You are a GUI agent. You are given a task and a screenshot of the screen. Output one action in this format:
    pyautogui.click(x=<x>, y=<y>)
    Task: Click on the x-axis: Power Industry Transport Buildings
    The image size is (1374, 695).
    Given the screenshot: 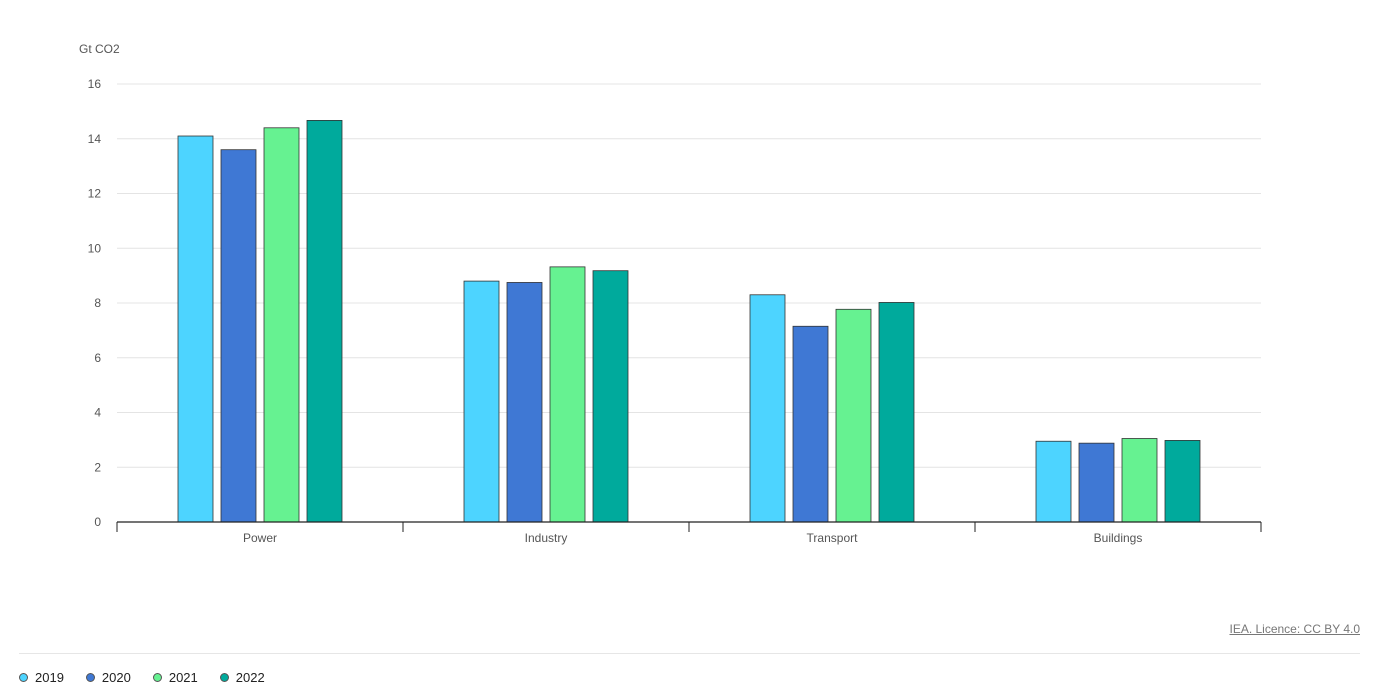 What is the action you would take?
    pyautogui.click(x=689, y=533)
    